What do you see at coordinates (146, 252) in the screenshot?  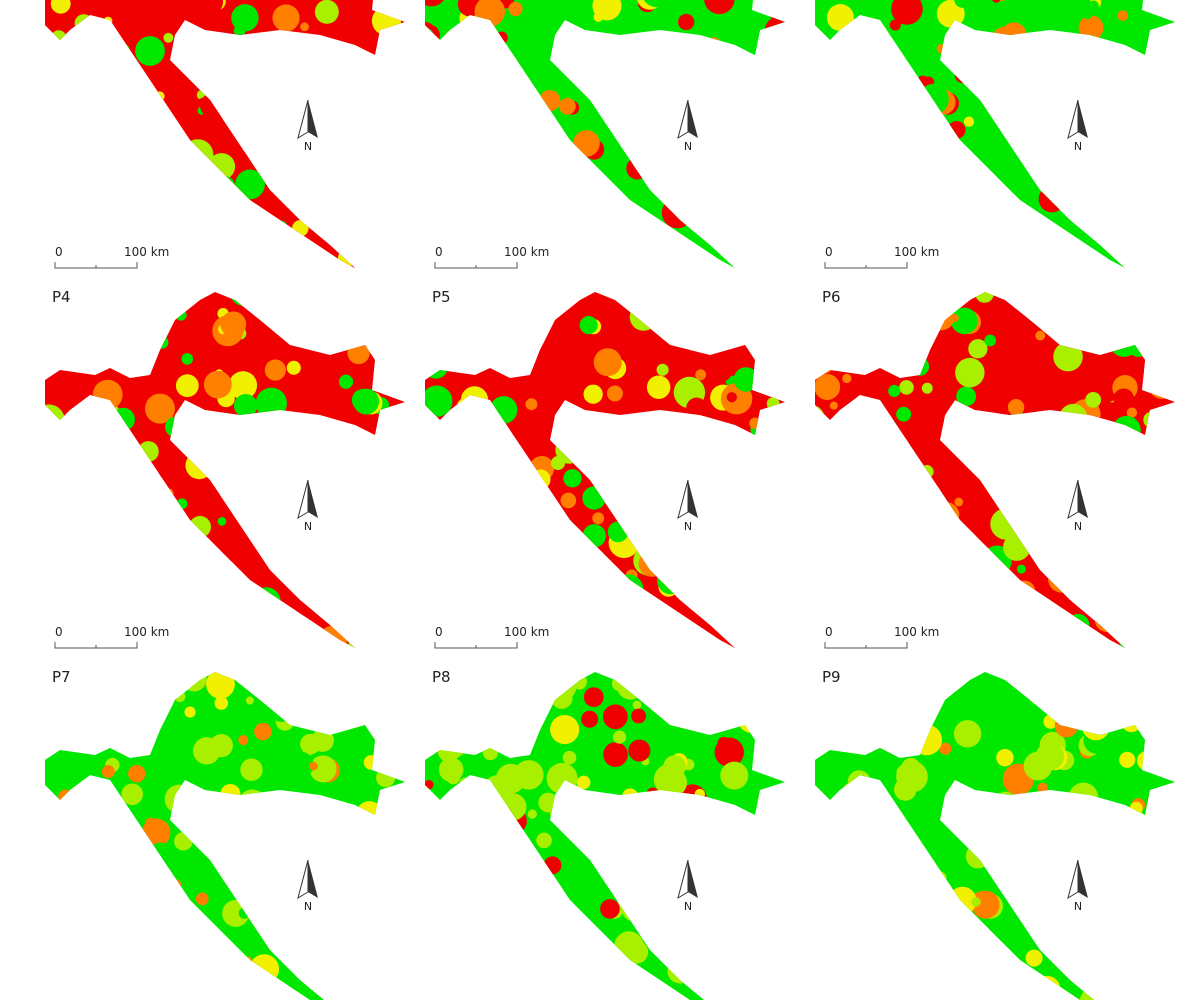 I see `scale-label: 100 km` at bounding box center [146, 252].